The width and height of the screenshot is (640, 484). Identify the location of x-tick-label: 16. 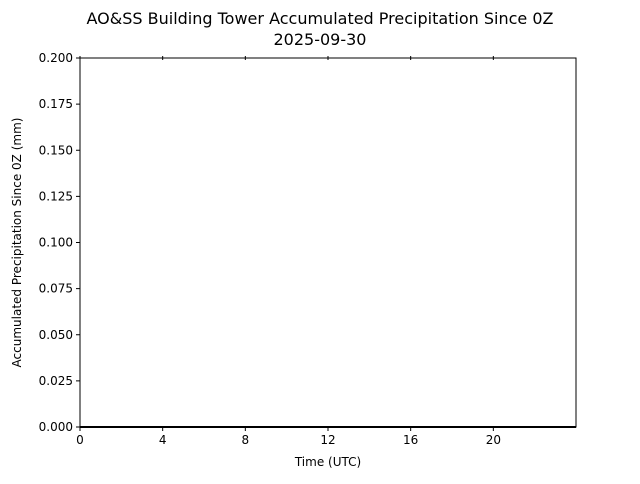
(410, 440).